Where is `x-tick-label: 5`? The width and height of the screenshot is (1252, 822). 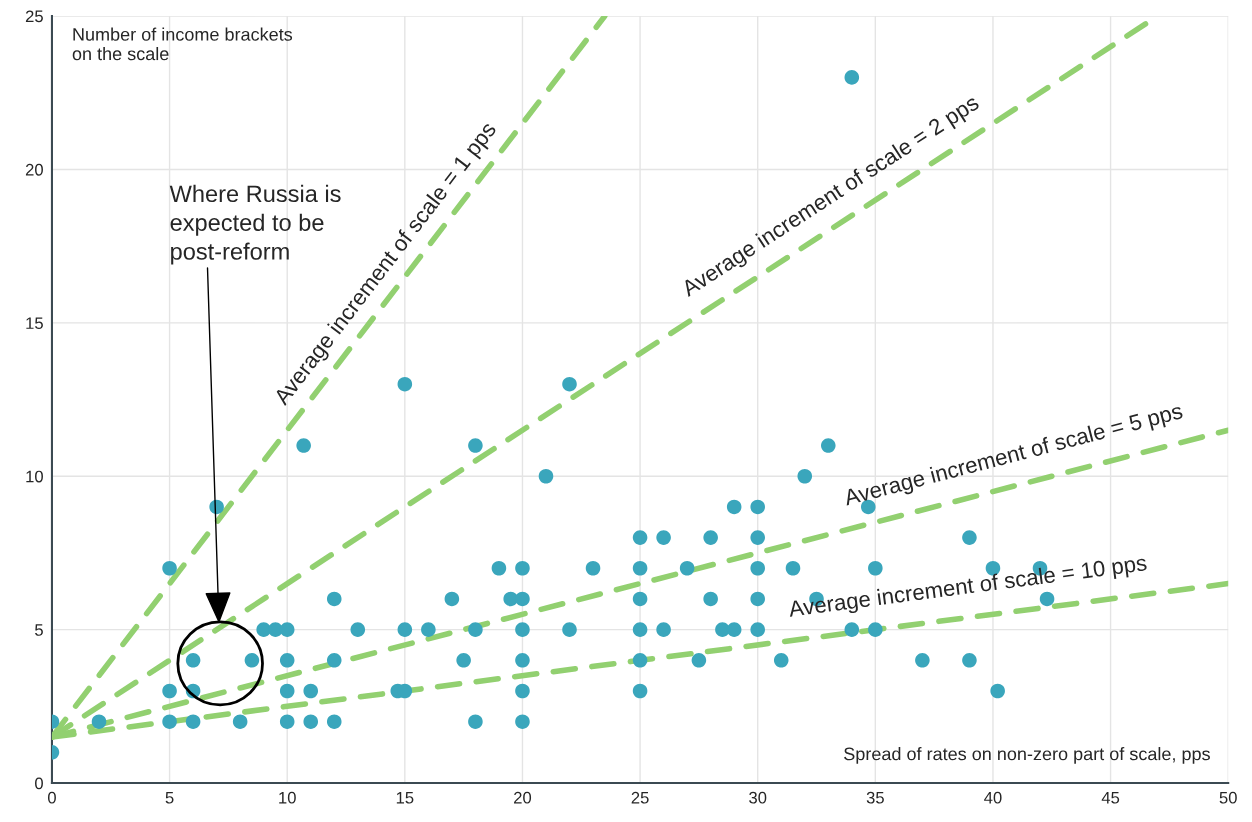
x-tick-label: 5 is located at coordinates (169, 797).